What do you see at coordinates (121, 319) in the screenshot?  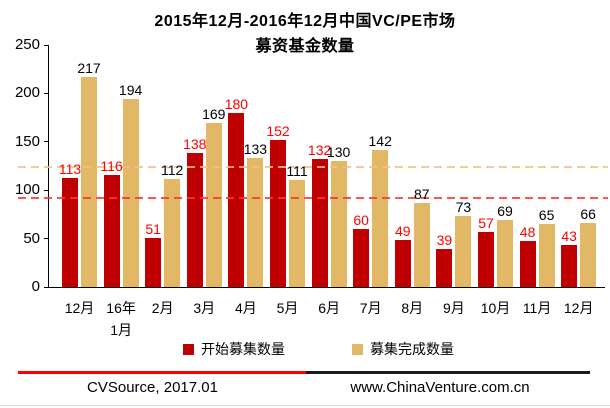 I see `x-axis-label: 16年 1月` at bounding box center [121, 319].